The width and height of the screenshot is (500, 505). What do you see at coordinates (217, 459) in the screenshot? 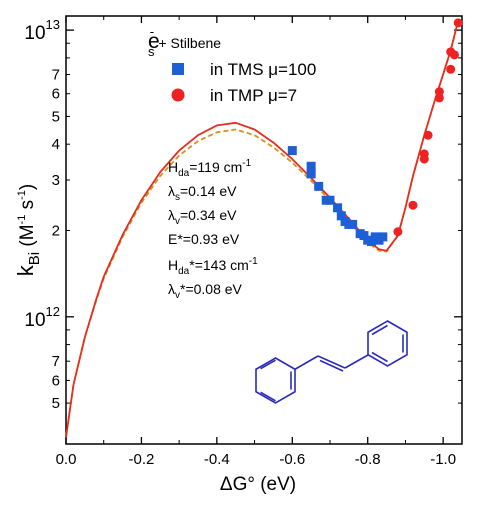
I see `x-tick-label: -0.4` at bounding box center [217, 459].